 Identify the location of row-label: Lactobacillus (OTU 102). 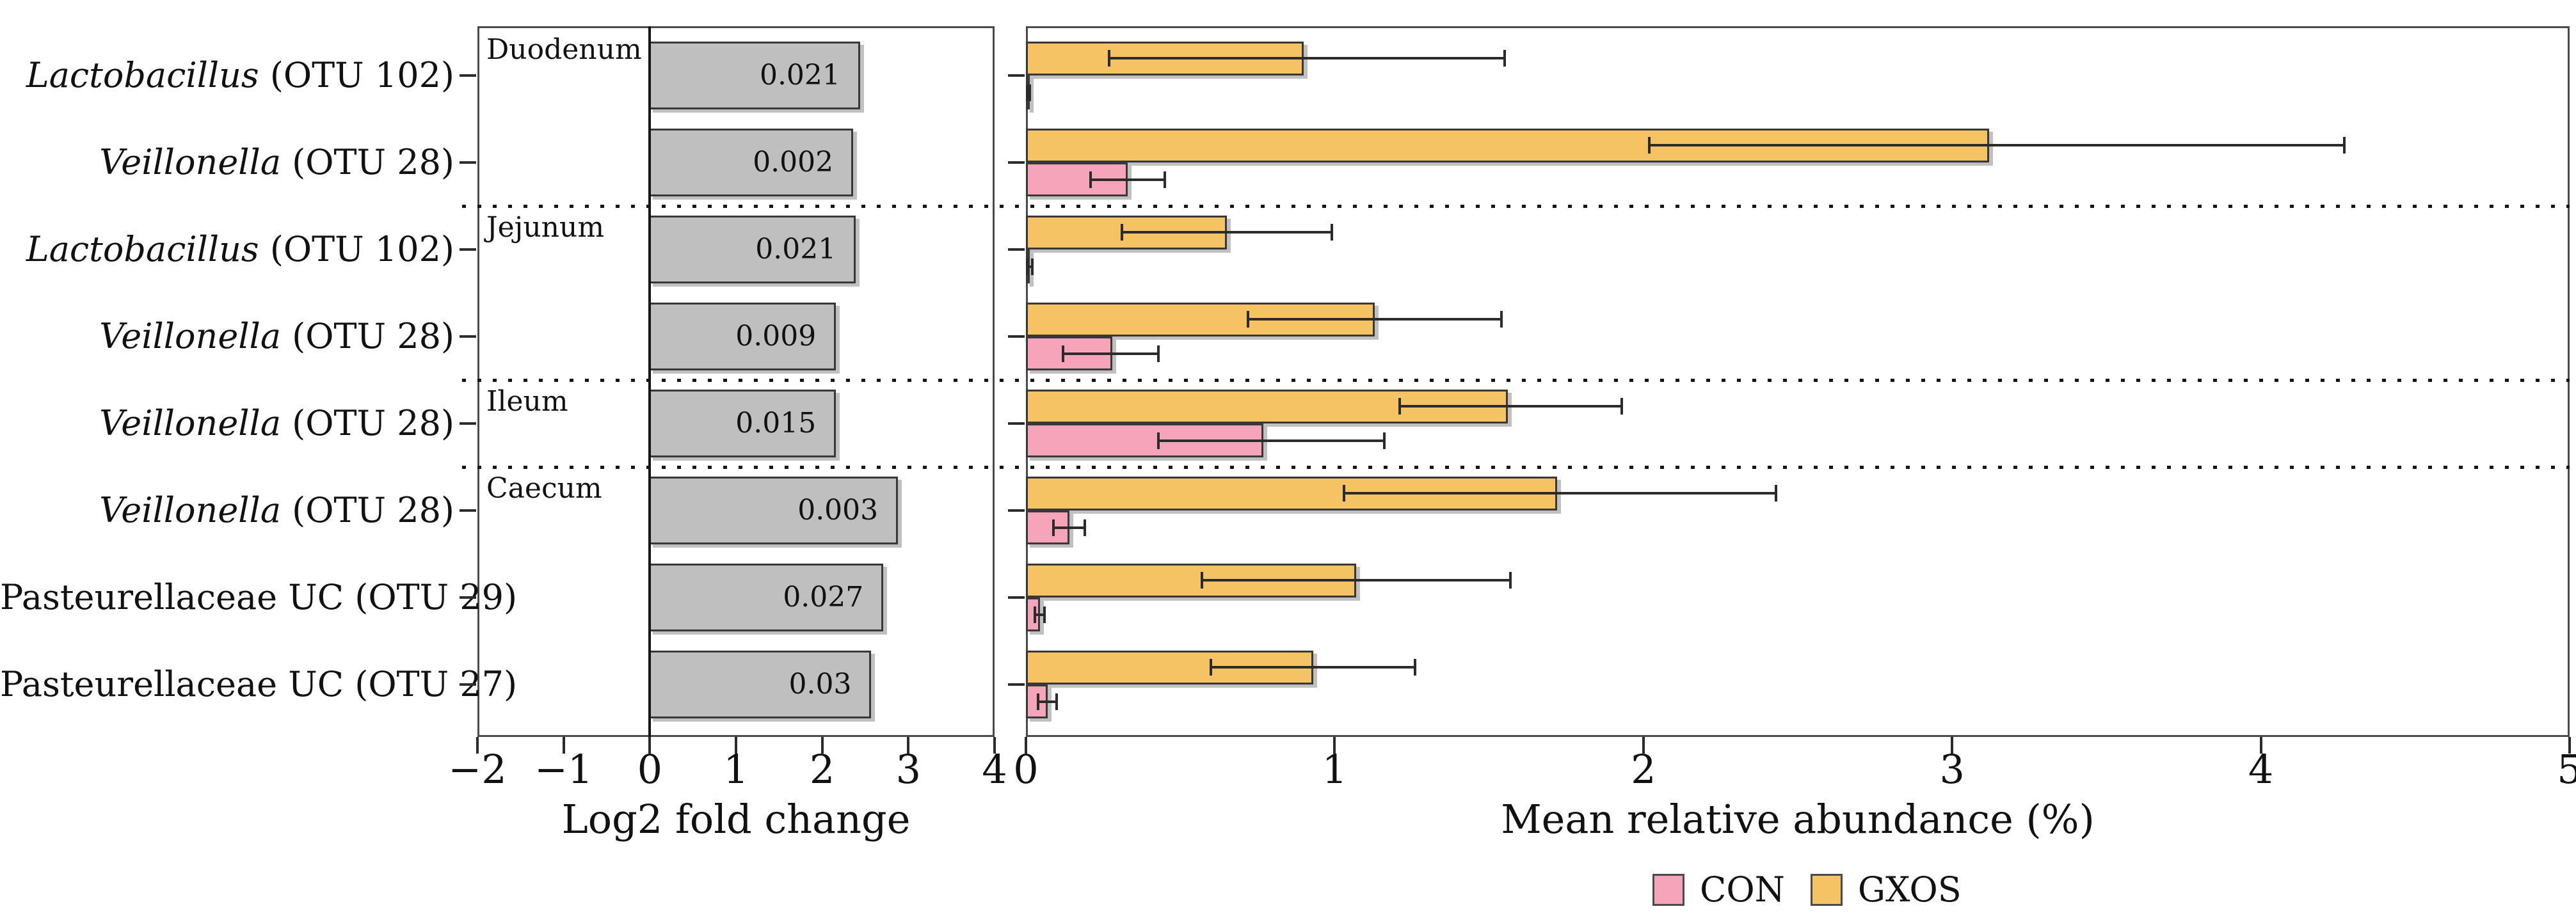
(240, 249).